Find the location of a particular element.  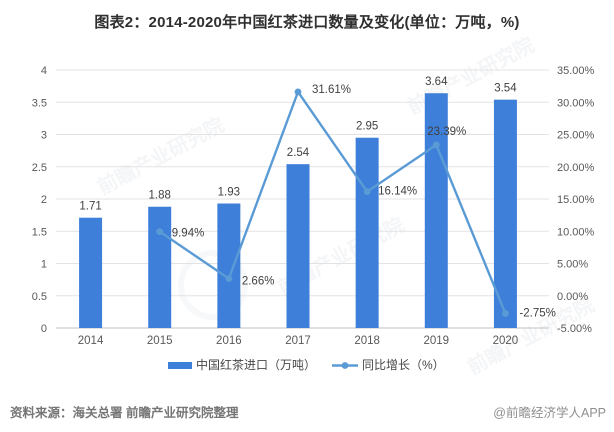

x-axis-label: 2018 is located at coordinates (367, 341).